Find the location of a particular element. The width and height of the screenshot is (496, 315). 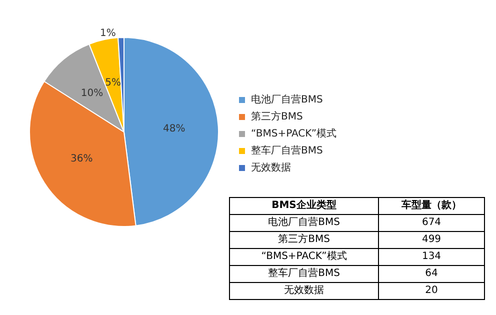

legend-label: 电池厂自营BMS is located at coordinates (287, 100).